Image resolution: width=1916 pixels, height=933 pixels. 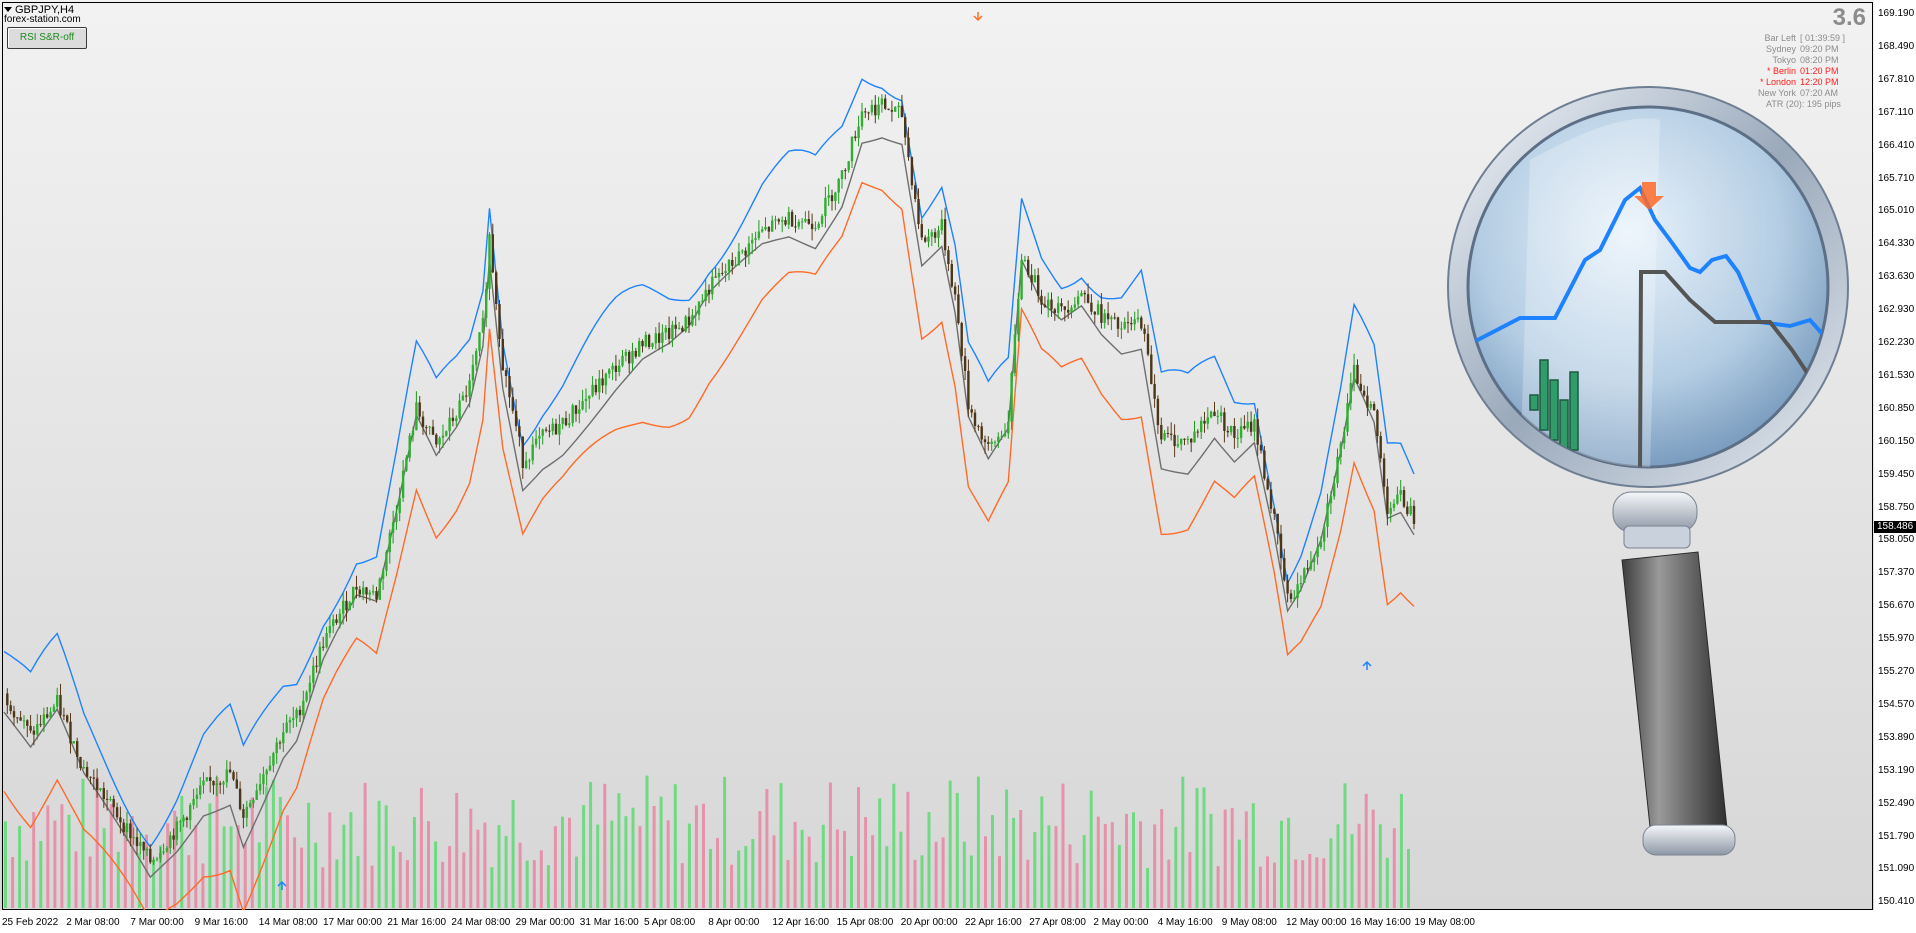 What do you see at coordinates (1819, 93) in the screenshot?
I see `session-time: 07:20 AM` at bounding box center [1819, 93].